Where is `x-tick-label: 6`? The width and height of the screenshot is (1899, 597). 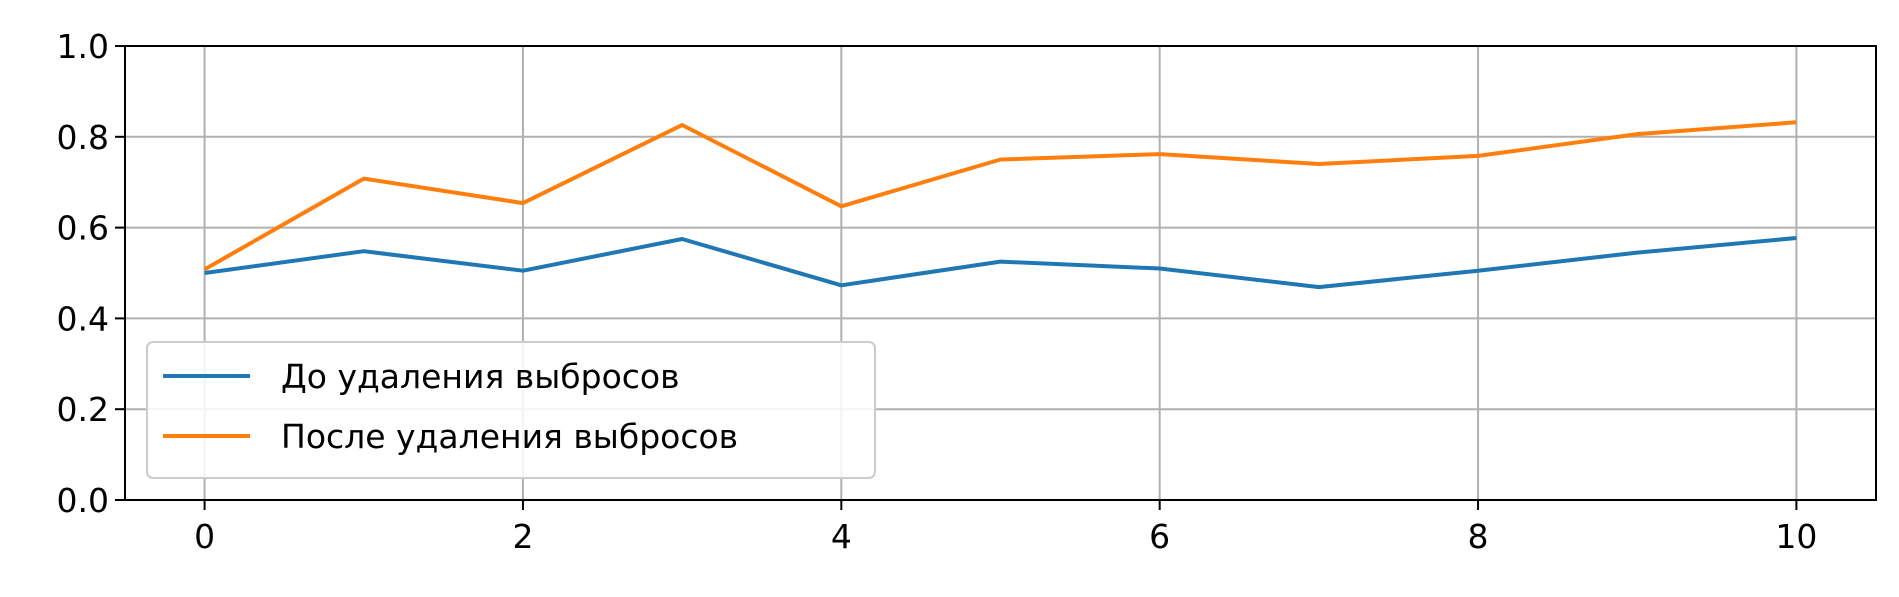
x-tick-label: 6 is located at coordinates (1159, 536).